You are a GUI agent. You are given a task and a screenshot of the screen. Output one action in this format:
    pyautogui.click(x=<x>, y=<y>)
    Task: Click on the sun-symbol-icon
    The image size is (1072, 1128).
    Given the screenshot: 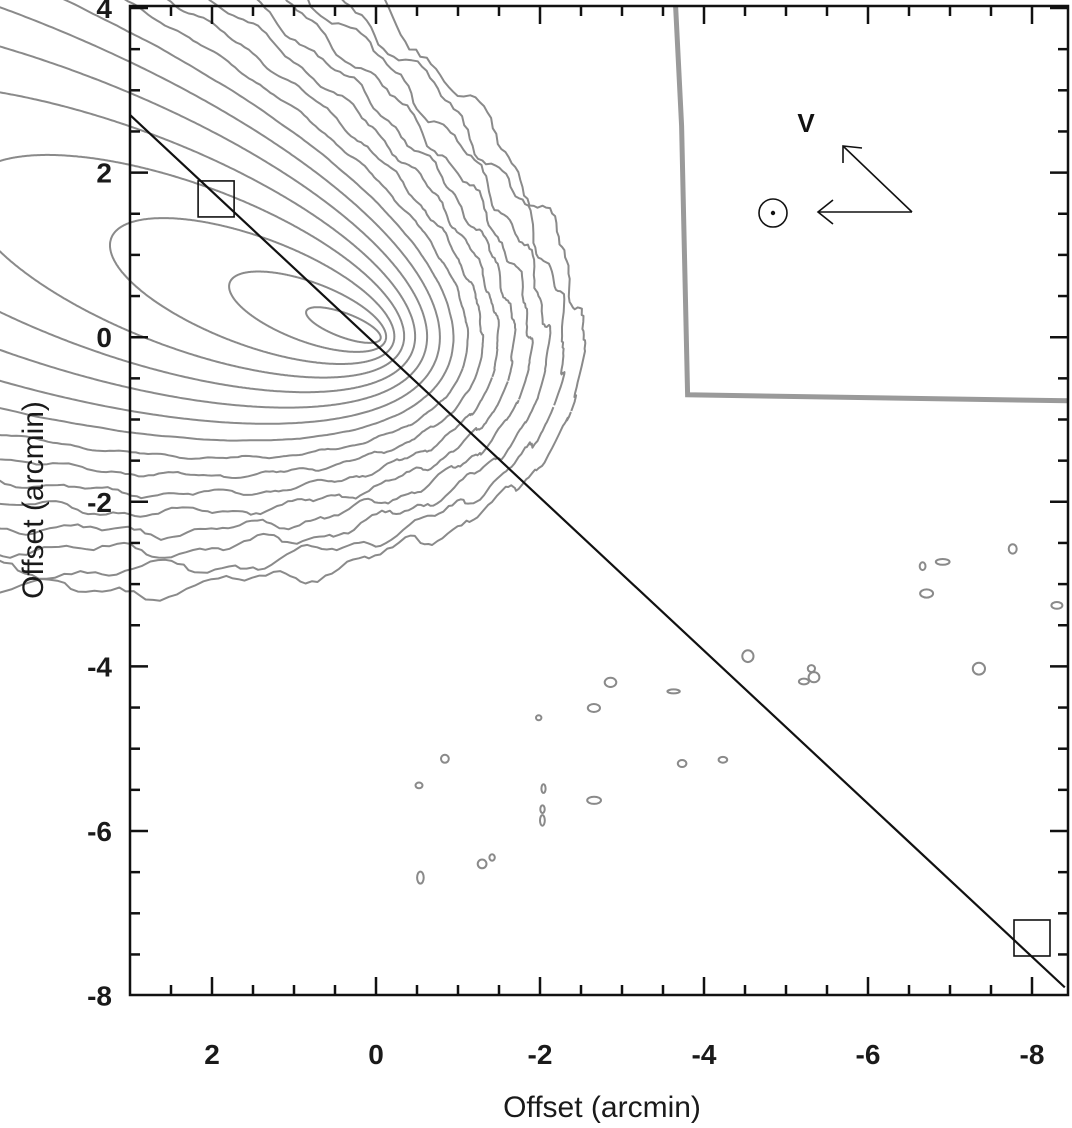 What is the action you would take?
    pyautogui.click(x=773, y=213)
    